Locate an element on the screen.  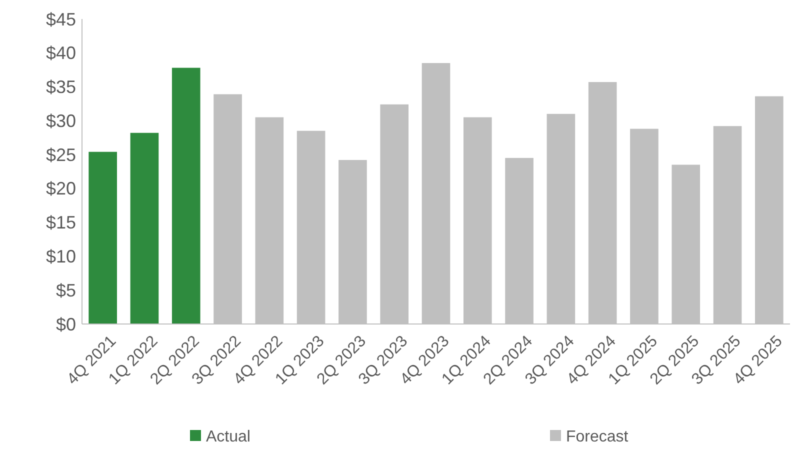
y-tick-label: $0 is located at coordinates (66, 324).